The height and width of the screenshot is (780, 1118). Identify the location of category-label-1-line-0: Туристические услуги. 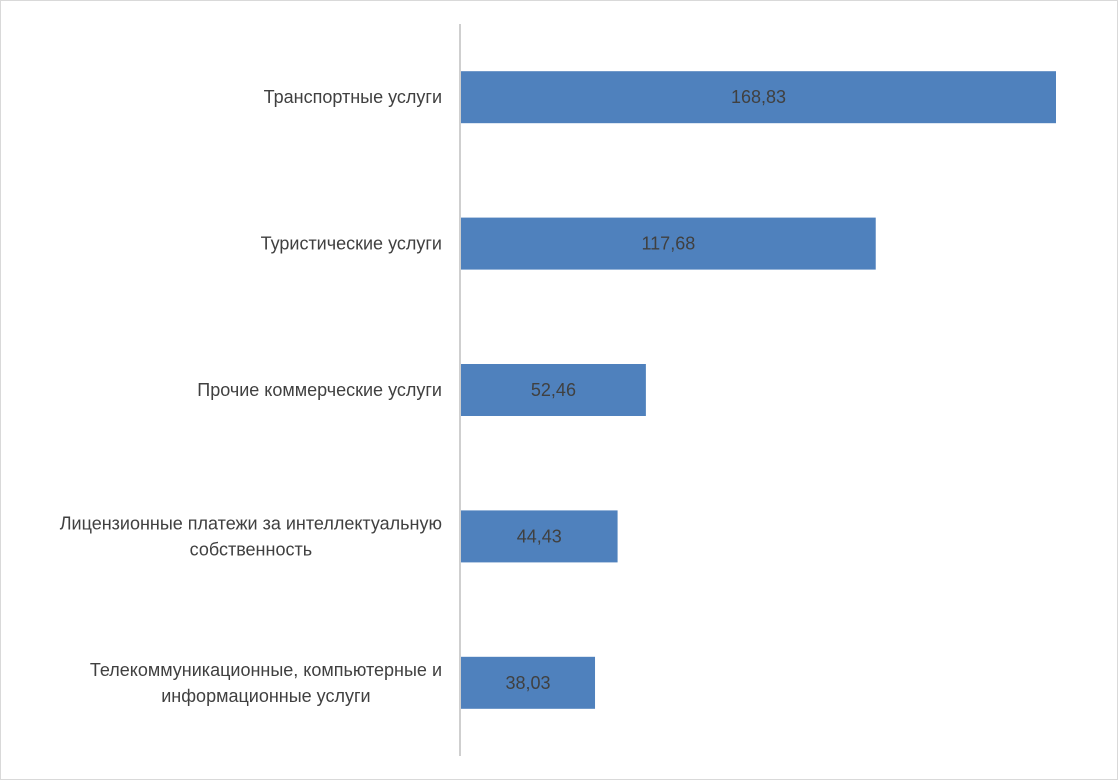
(351, 244).